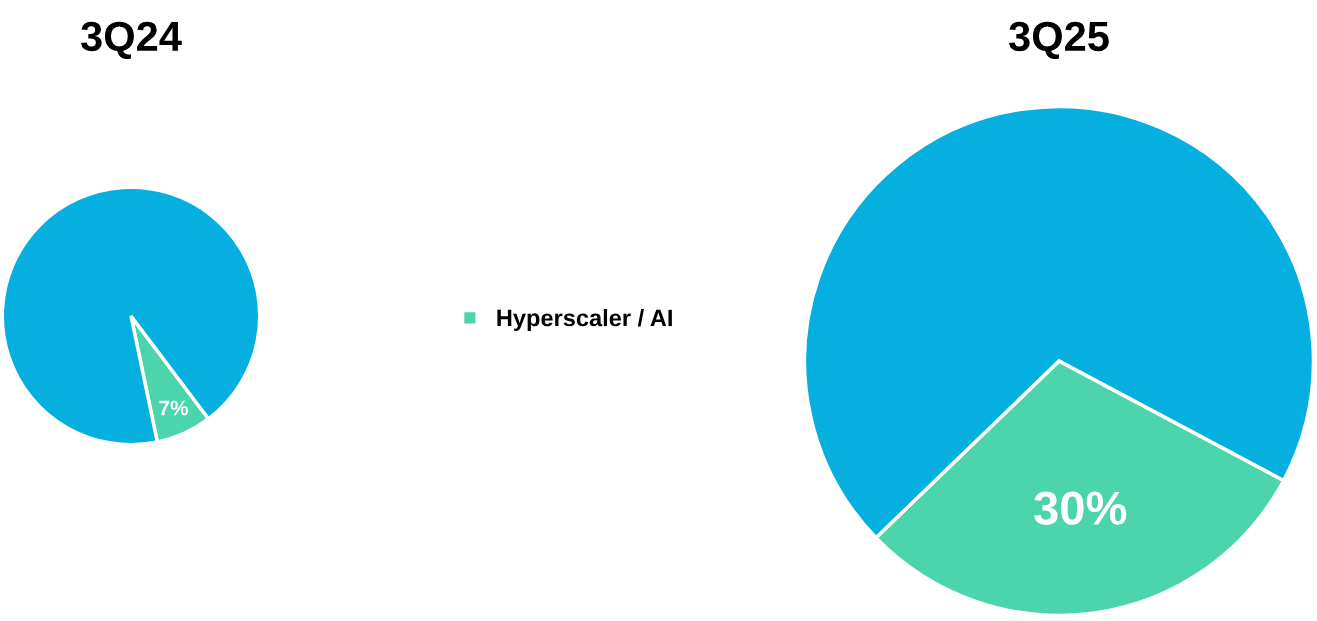 This screenshot has height=621, width=1317. I want to click on legend-label: Hyperscaler / AI, so click(584, 320).